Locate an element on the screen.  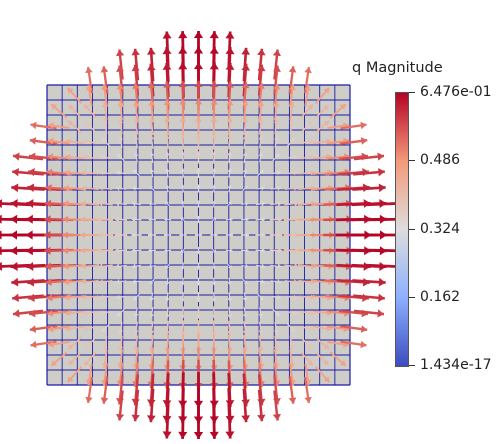
tick-label-min: 1.434e-17 is located at coordinates (456, 365).